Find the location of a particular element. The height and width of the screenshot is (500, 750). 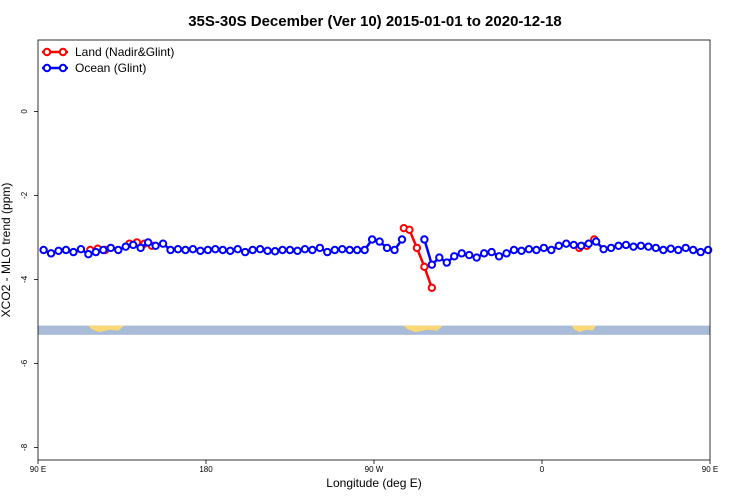

y-tick-label: 0 is located at coordinates (24, 111).